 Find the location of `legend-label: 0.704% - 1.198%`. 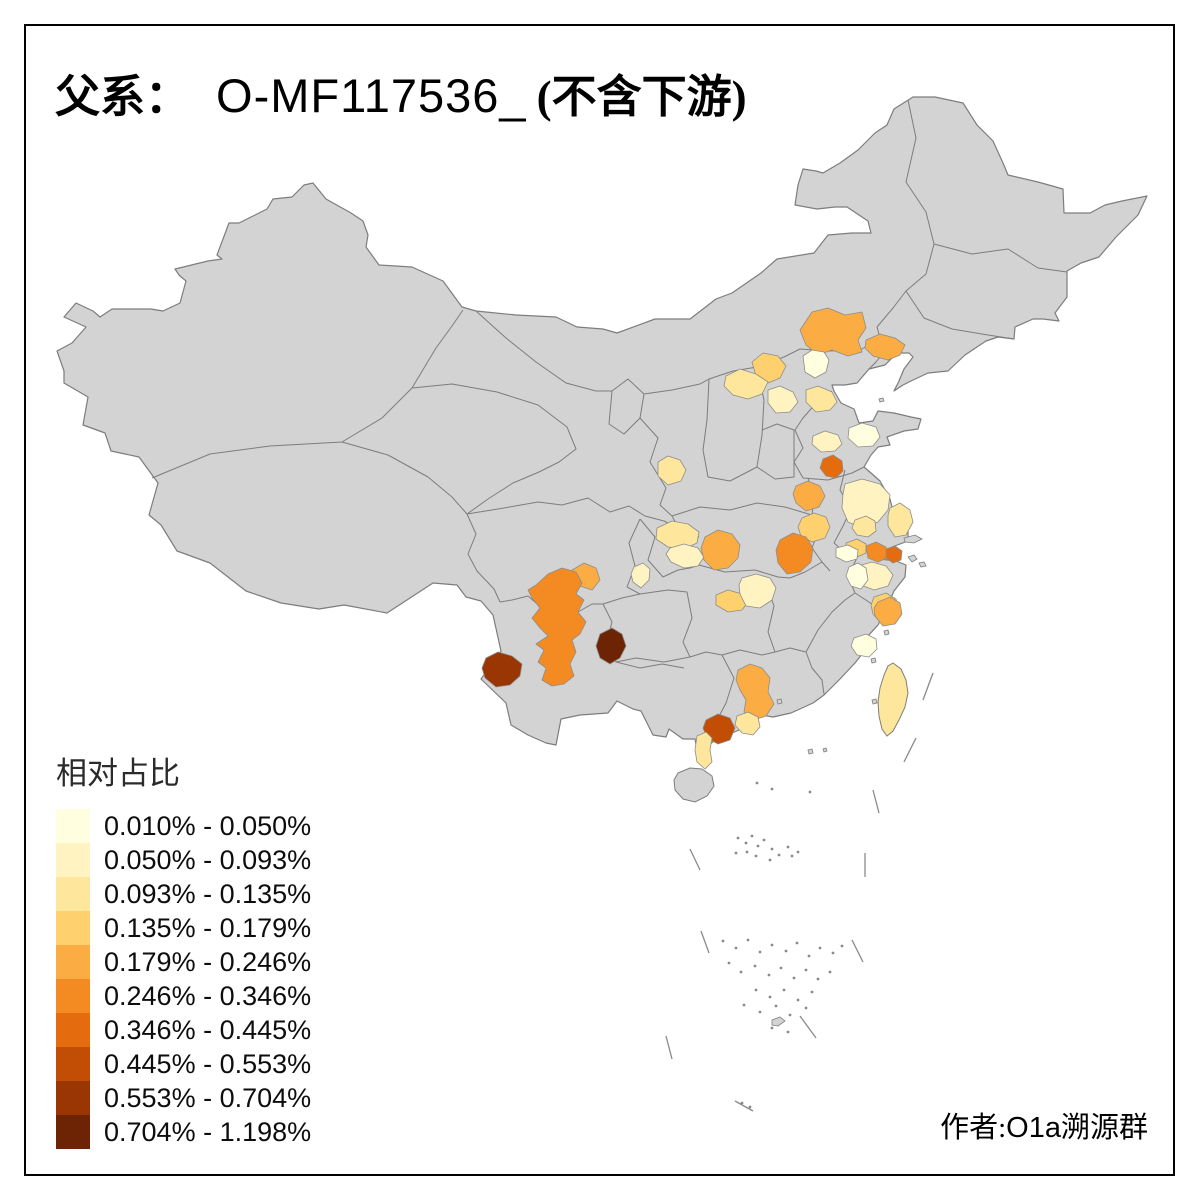

legend-label: 0.704% - 1.198% is located at coordinates (208, 1132).